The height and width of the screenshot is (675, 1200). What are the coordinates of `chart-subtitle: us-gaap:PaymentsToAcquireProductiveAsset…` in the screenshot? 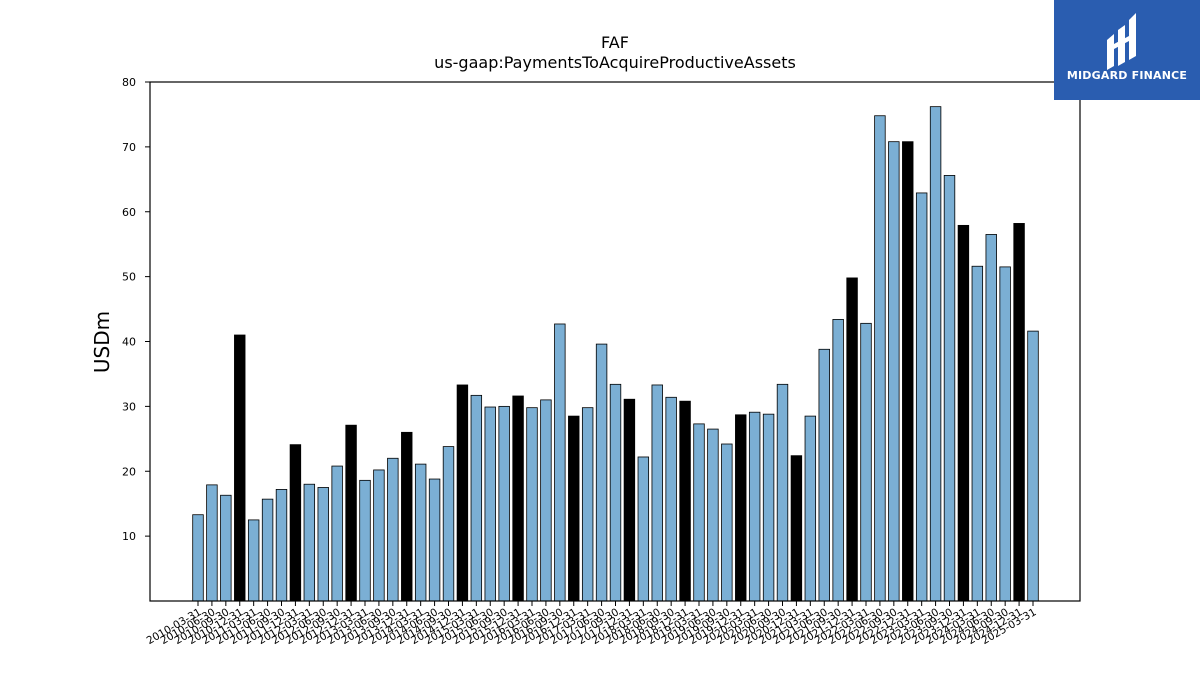 It's located at (615, 62).